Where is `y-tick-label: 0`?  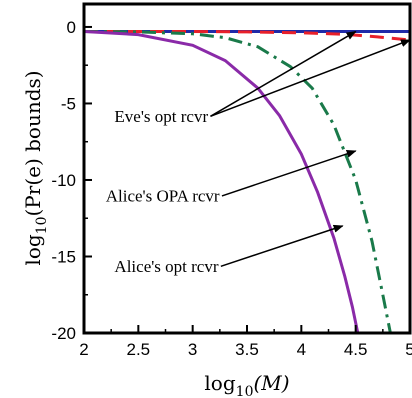 y-tick-label: 0 is located at coordinates (71, 27).